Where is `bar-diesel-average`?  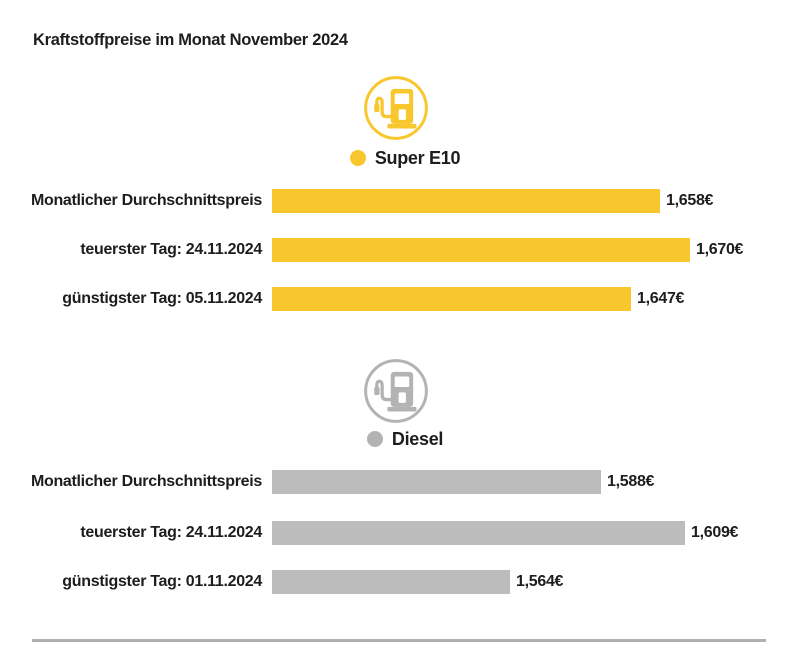
bar-diesel-average is located at coordinates (436, 482).